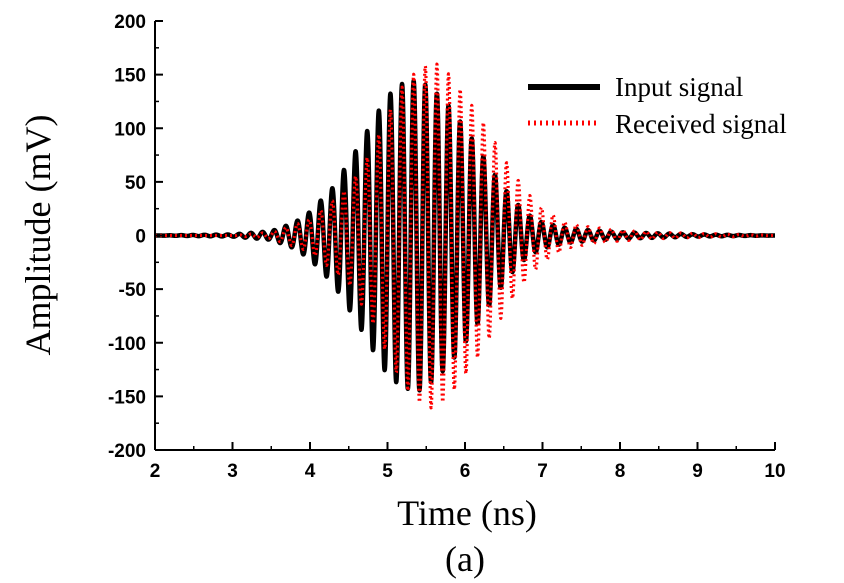 The height and width of the screenshot is (583, 844). Describe the element at coordinates (38, 235) in the screenshot. I see `y-axis-title: Amplitude (mV)` at that location.